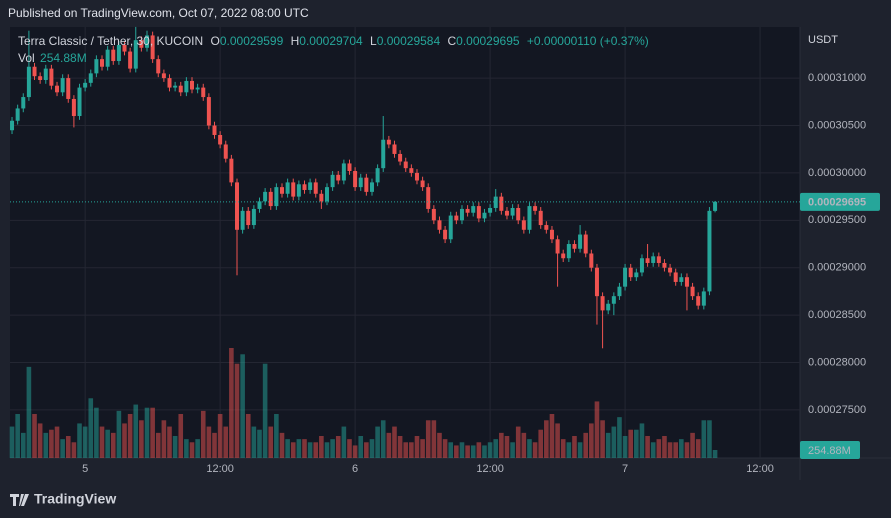 This screenshot has width=891, height=518. I want to click on last-price-box, so click(840, 201).